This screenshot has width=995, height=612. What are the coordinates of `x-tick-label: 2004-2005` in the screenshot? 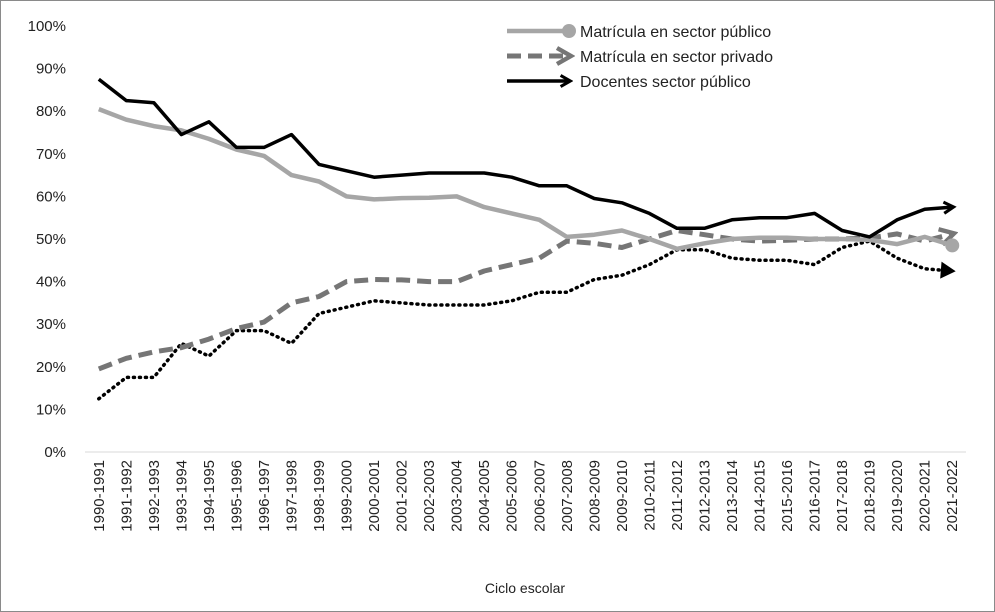 It's located at (484, 496).